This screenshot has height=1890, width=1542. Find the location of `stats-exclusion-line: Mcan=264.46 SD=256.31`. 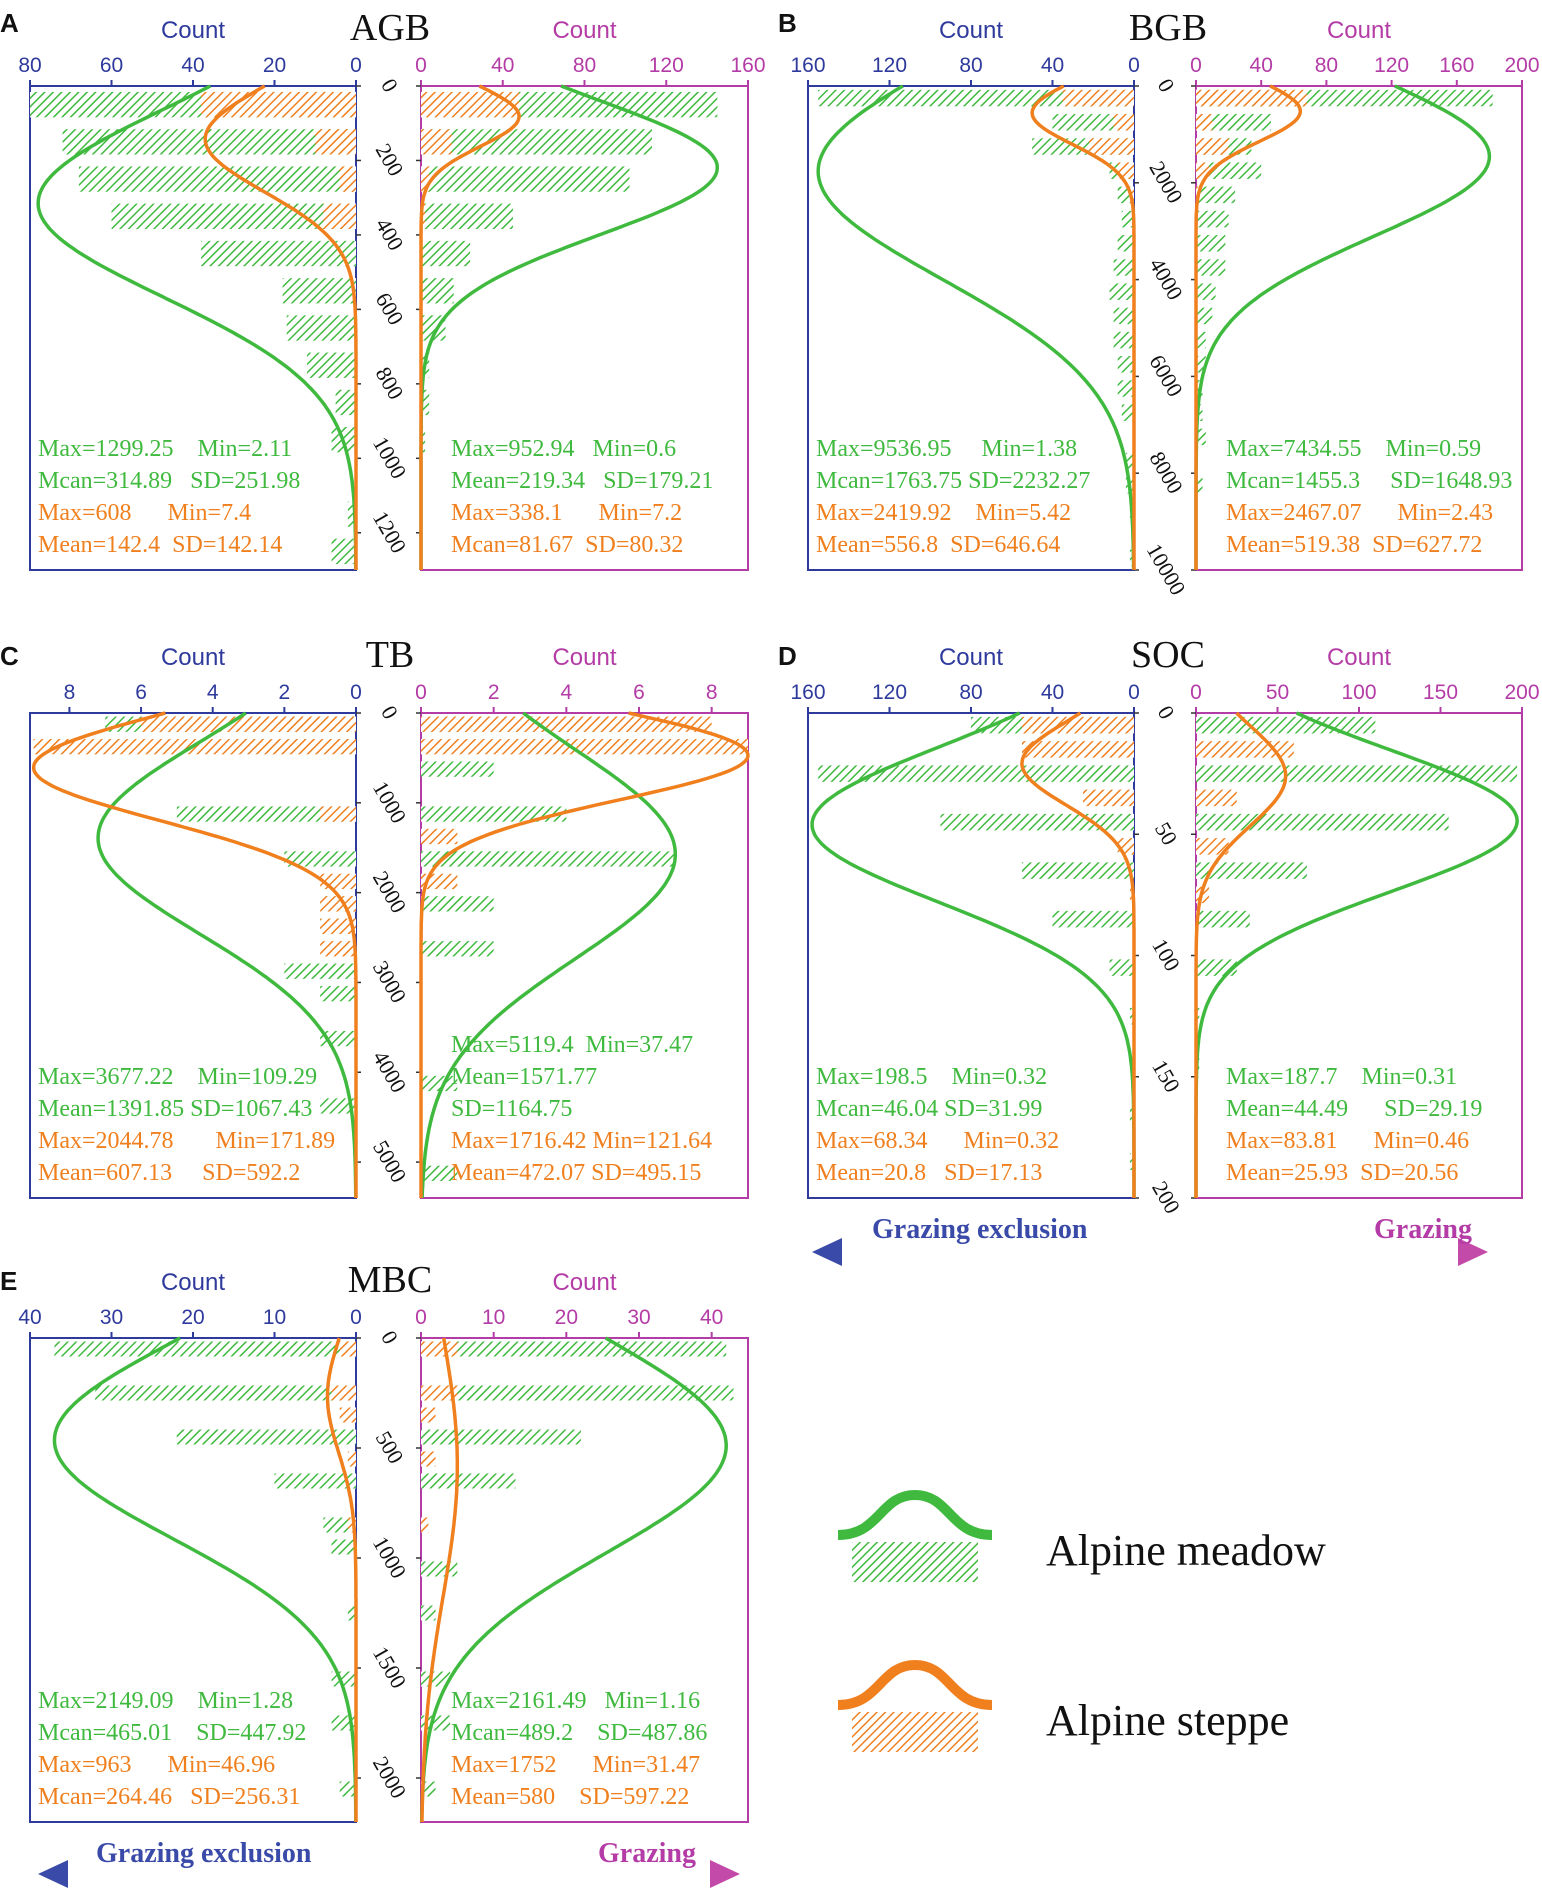

stats-exclusion-line: Mcan=264.46 SD=256.31 is located at coordinates (169, 1797).